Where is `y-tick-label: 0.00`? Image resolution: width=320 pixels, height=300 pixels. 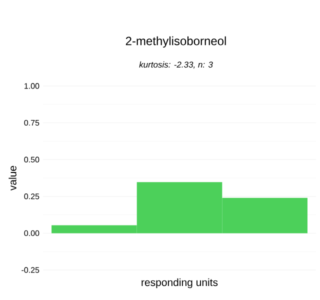
y-tick-label: 0.00 is located at coordinates (32, 233).